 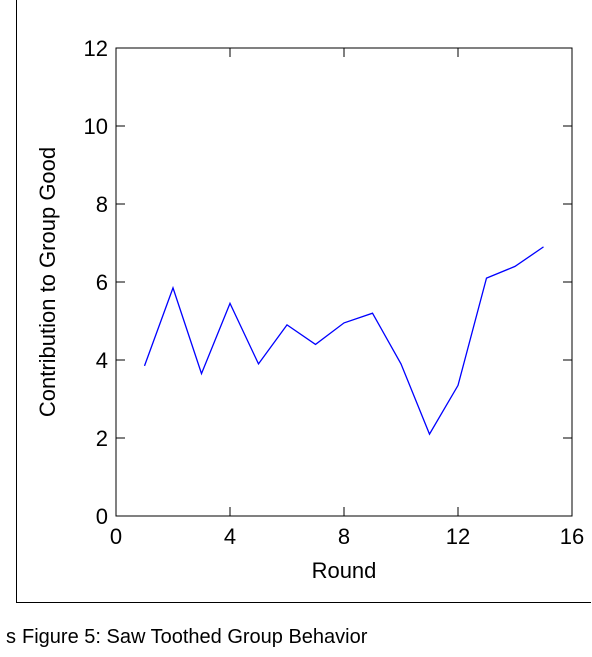 I want to click on x-tick-label: 16, so click(x=572, y=536).